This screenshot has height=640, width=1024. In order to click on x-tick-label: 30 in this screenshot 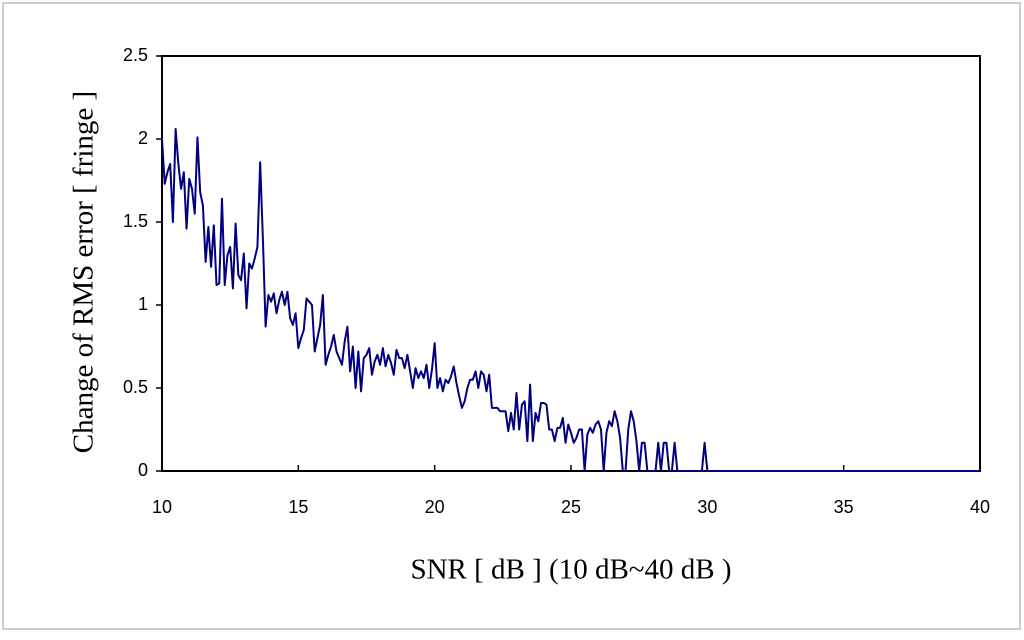, I will do `click(707, 507)`.